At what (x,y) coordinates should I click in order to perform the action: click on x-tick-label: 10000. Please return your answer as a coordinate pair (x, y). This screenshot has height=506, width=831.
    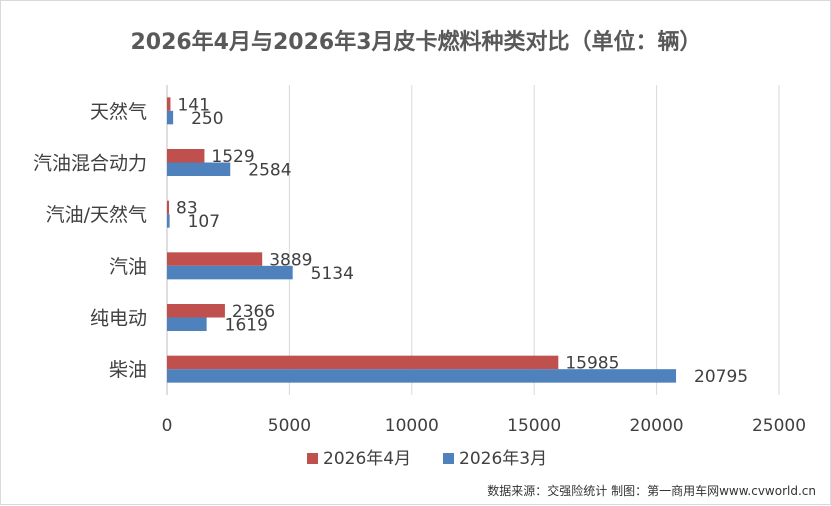
    Looking at the image, I should click on (412, 426).